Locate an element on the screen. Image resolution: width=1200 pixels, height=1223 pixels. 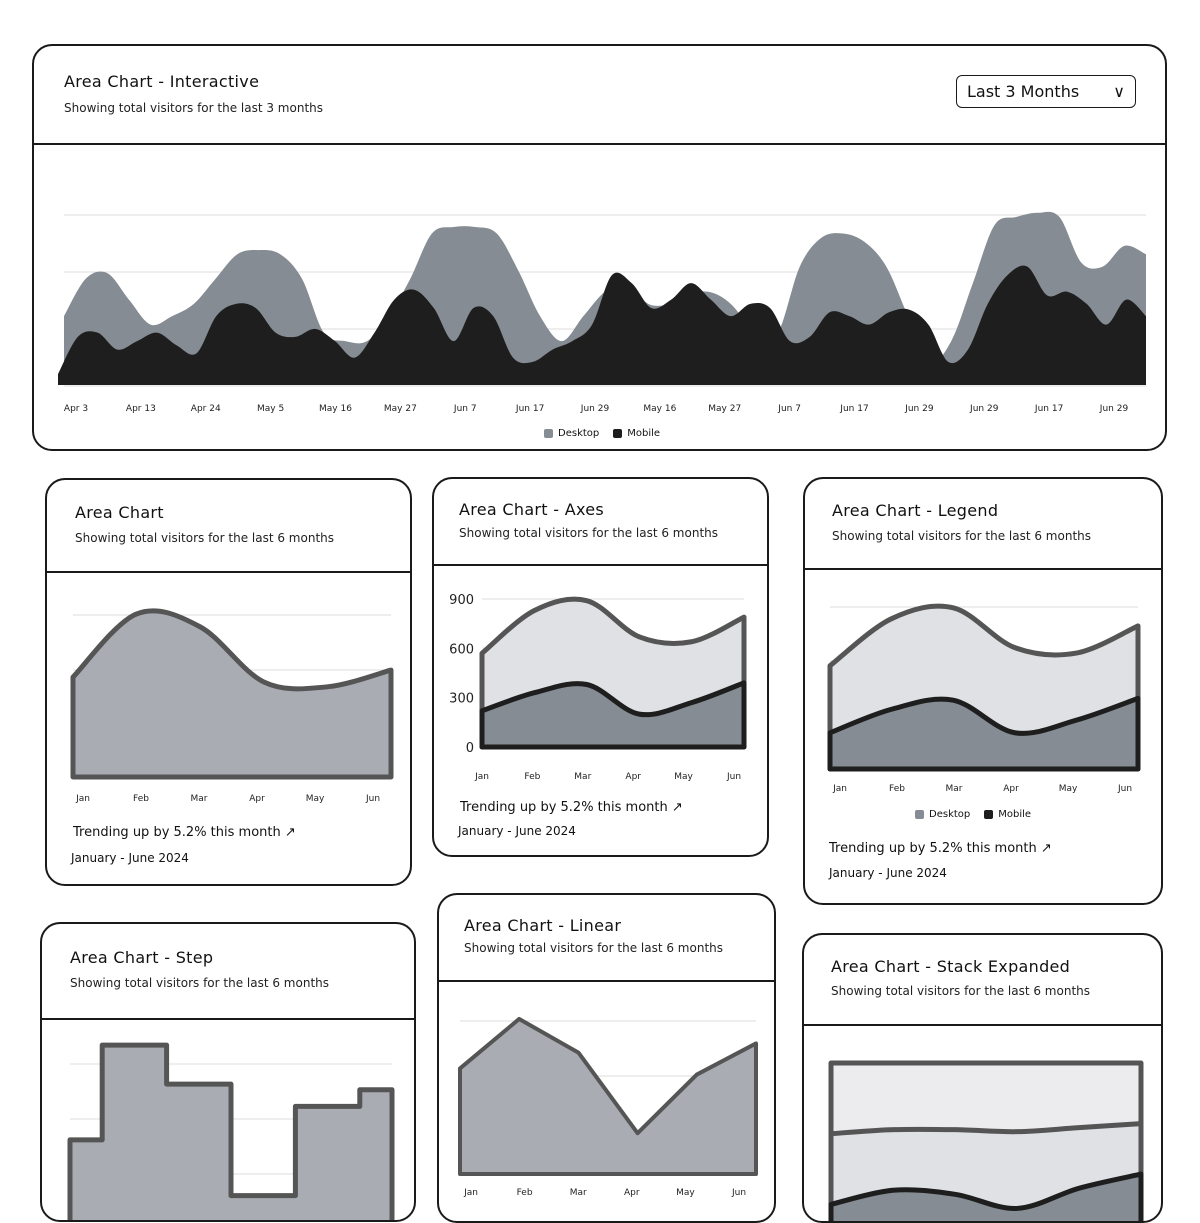
area-chart-stack-expanded is located at coordinates (986, 1140).